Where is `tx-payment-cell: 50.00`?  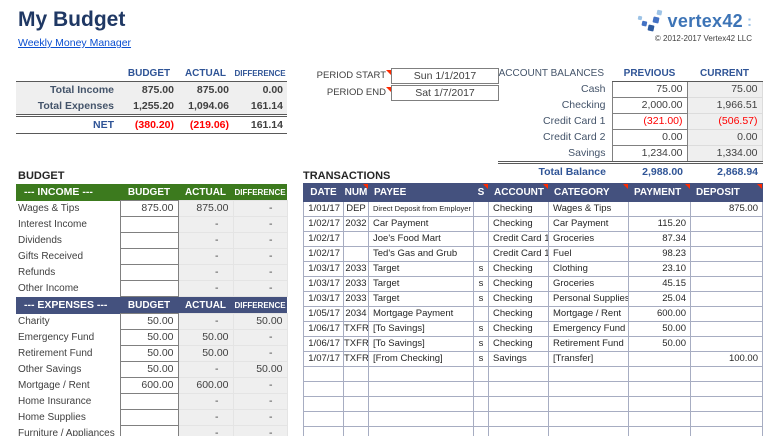 tx-payment-cell: 50.00 is located at coordinates (659, 329).